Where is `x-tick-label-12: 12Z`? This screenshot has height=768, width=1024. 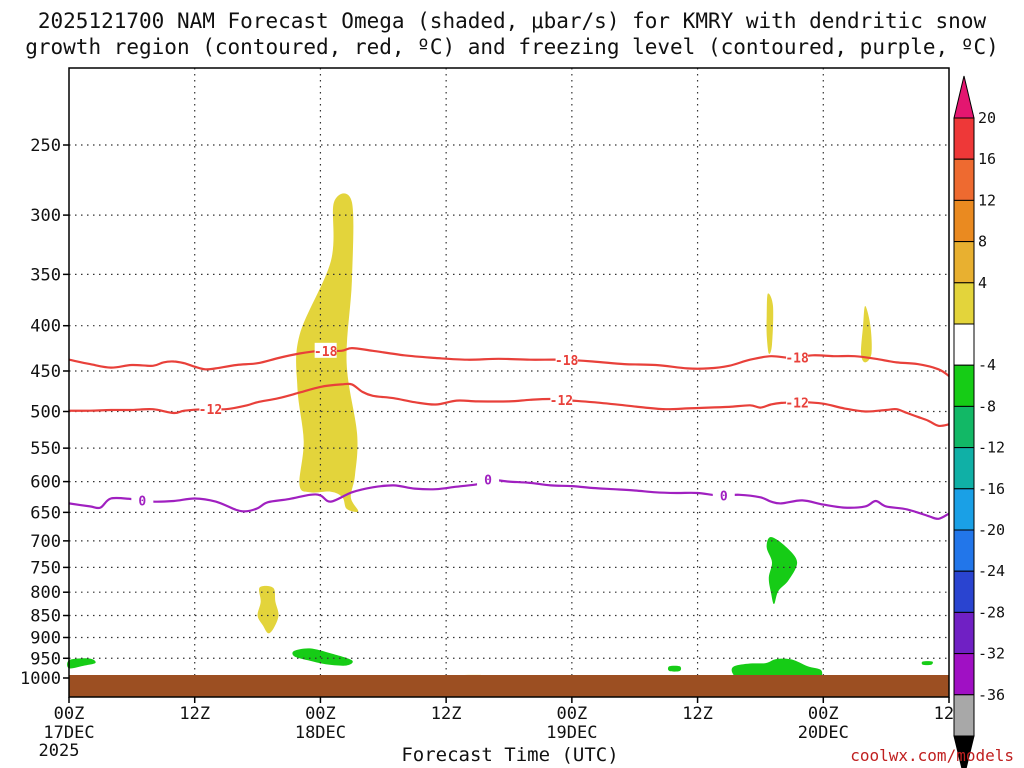 x-tick-label-12: 12Z is located at coordinates (194, 714).